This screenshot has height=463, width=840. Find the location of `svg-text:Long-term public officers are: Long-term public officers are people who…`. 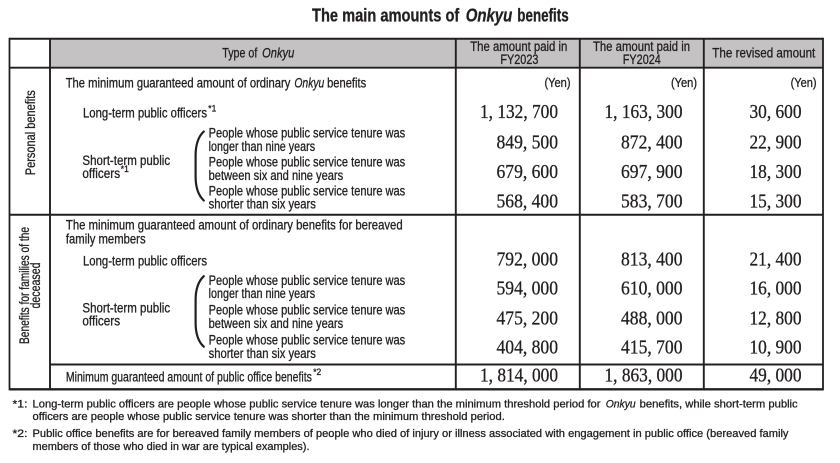

svg-text:Long-term public officers are: Long-term public officers are people who… is located at coordinates (317, 404).